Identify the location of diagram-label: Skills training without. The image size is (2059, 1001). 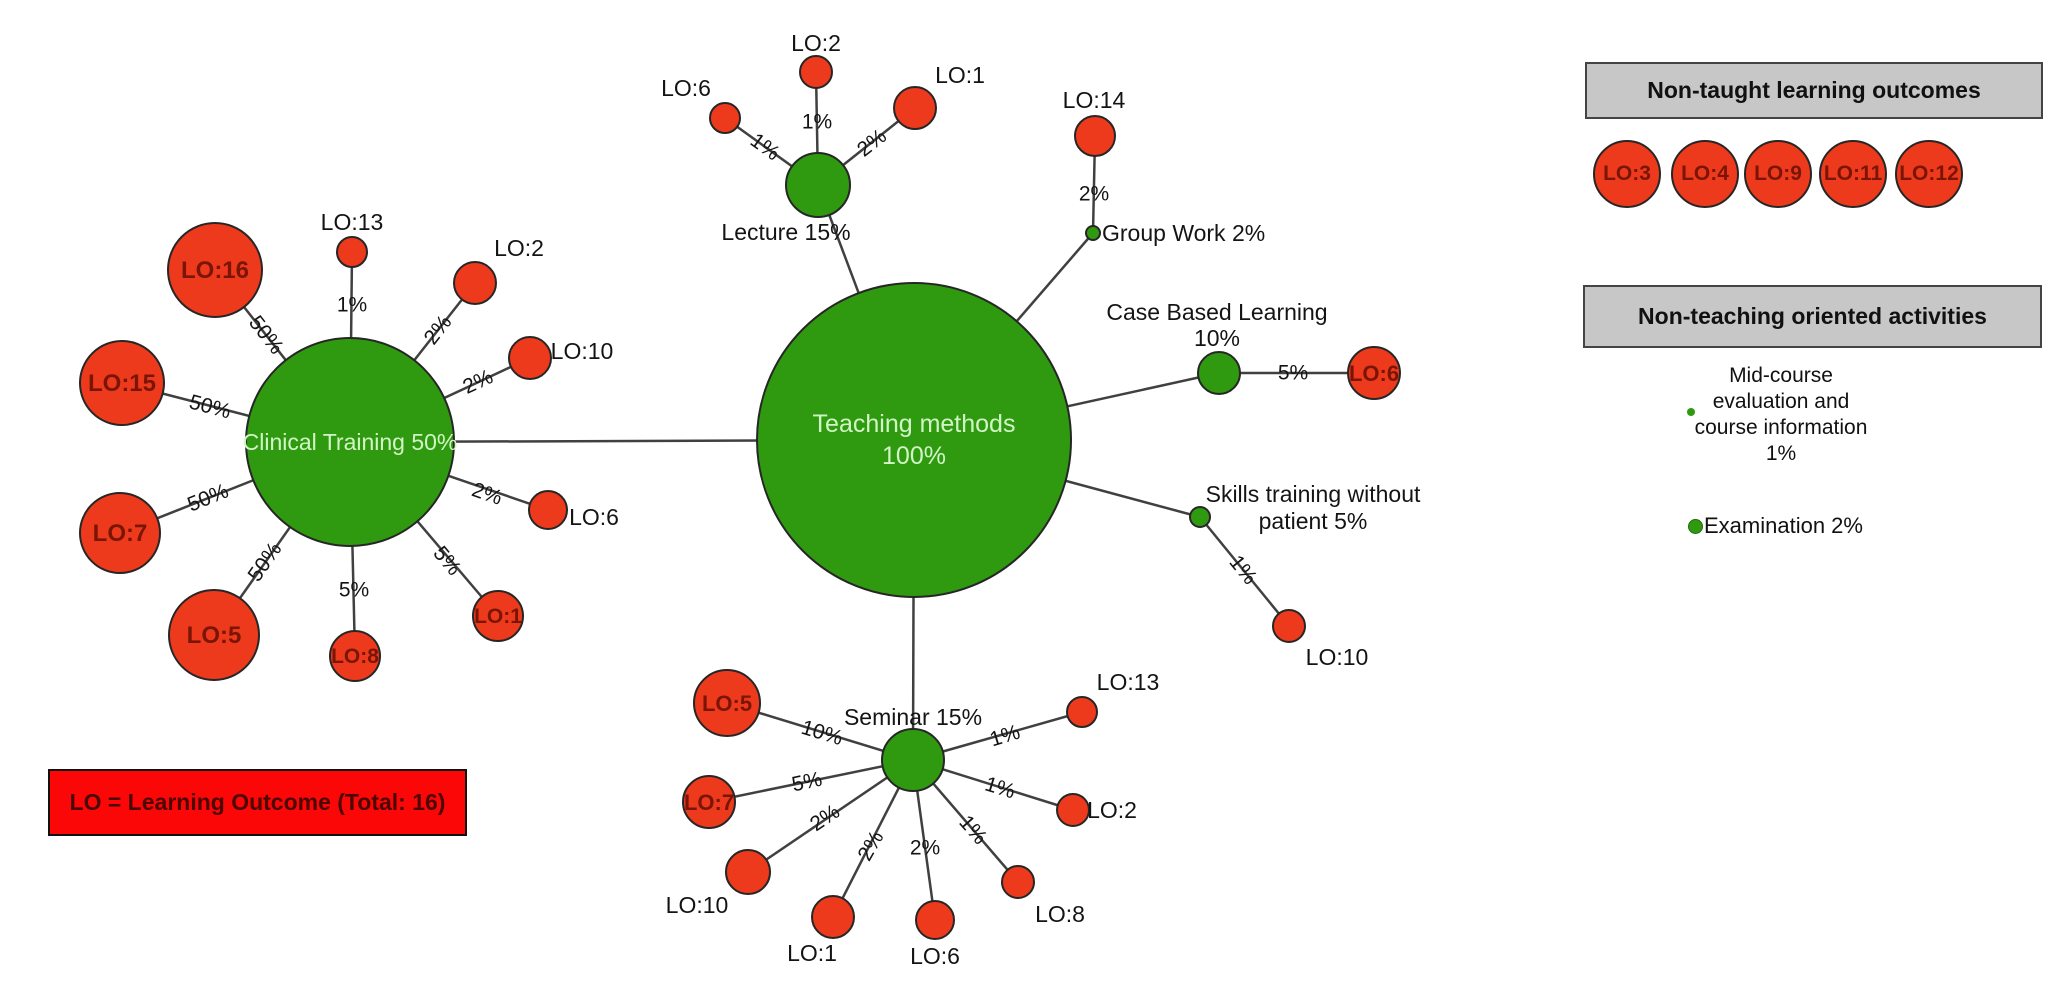
(1313, 494).